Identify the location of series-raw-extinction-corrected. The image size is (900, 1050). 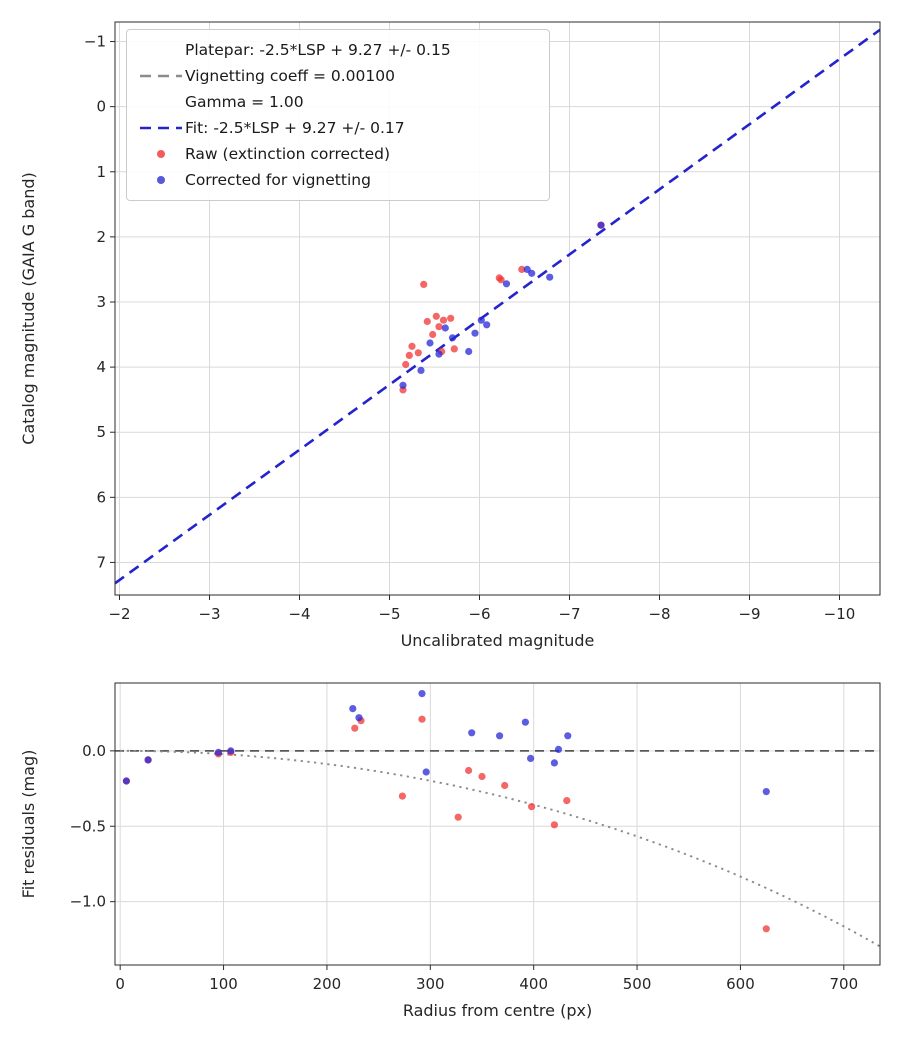
(502, 307).